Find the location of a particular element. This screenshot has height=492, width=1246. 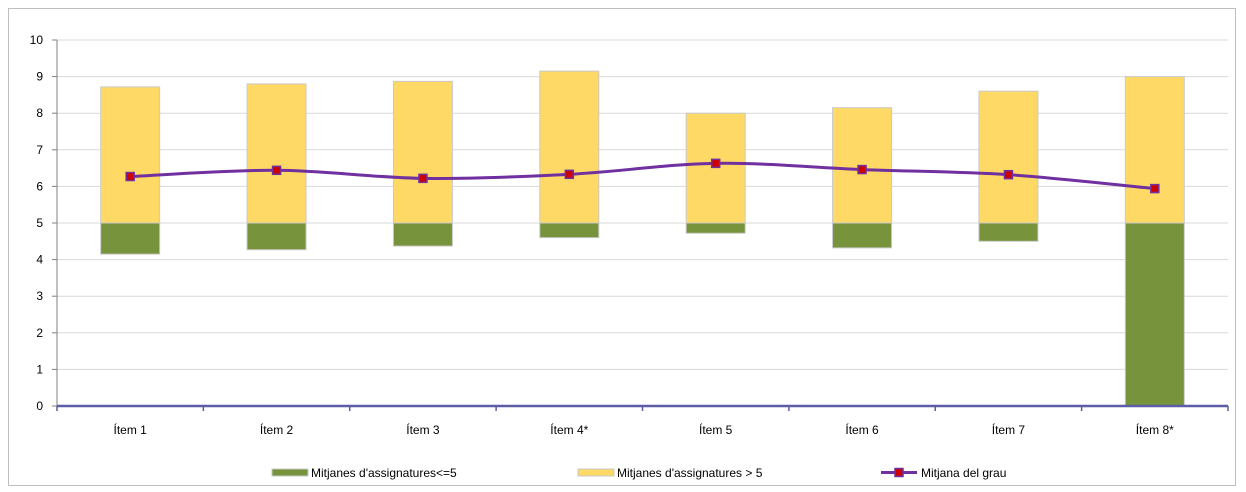

y-tick-label: 2 is located at coordinates (39, 333).